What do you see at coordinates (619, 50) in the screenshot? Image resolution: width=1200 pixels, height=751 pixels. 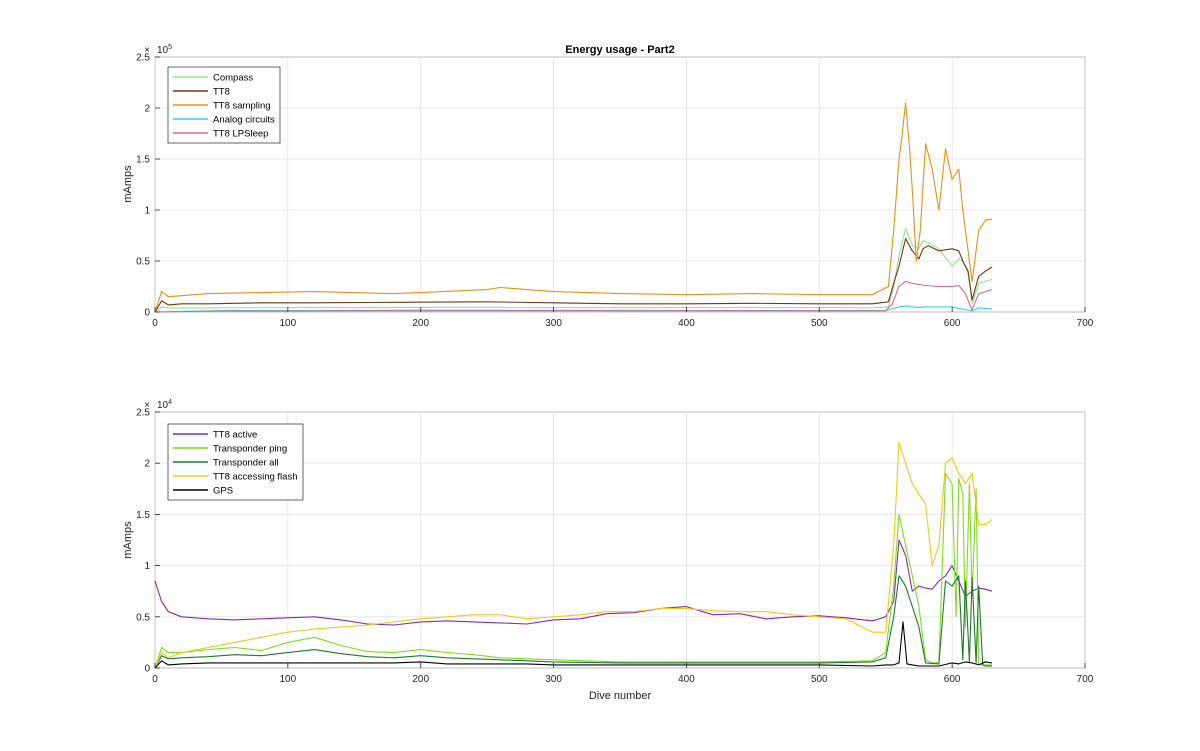 I see `chart-title: Energy usage - Part2` at bounding box center [619, 50].